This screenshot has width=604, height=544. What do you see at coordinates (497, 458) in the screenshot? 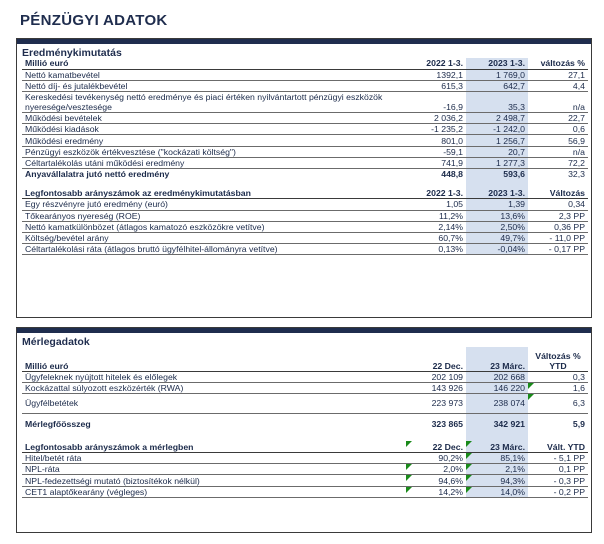
I see `value-mar: 85,1%` at bounding box center [497, 458].